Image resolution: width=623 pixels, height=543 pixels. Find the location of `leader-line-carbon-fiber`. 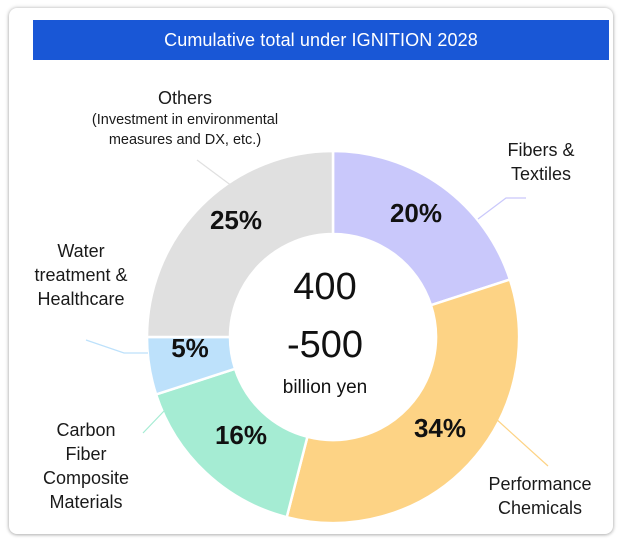

leader-line-carbon-fiber is located at coordinates (154, 421).